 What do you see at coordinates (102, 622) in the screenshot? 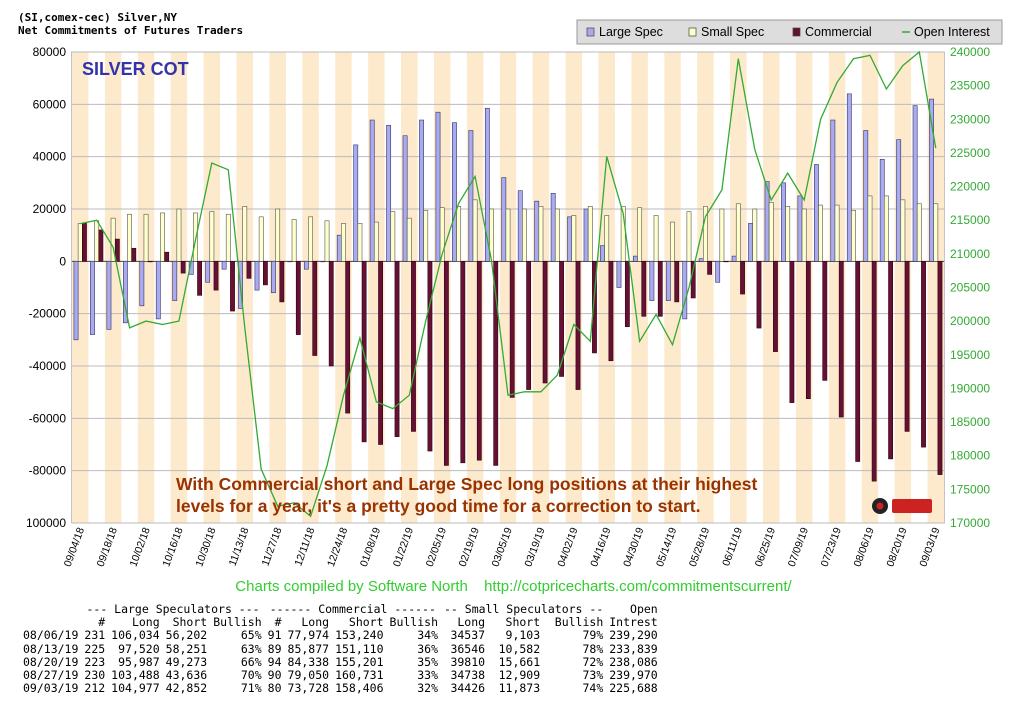
I see `col-header: #` at bounding box center [102, 622].